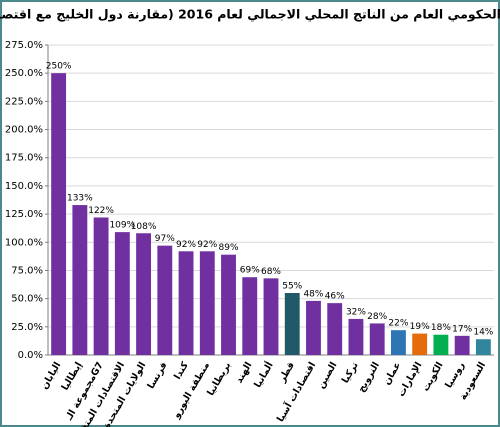 This screenshot has width=500, height=427. What do you see at coordinates (250, 271) in the screenshot?
I see `value-label: 69%` at bounding box center [250, 271].